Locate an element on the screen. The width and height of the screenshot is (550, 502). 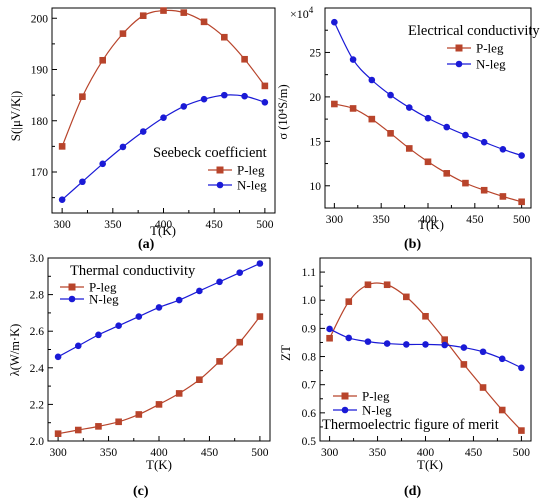
legend-d-p-marker is located at coordinates (345, 396).